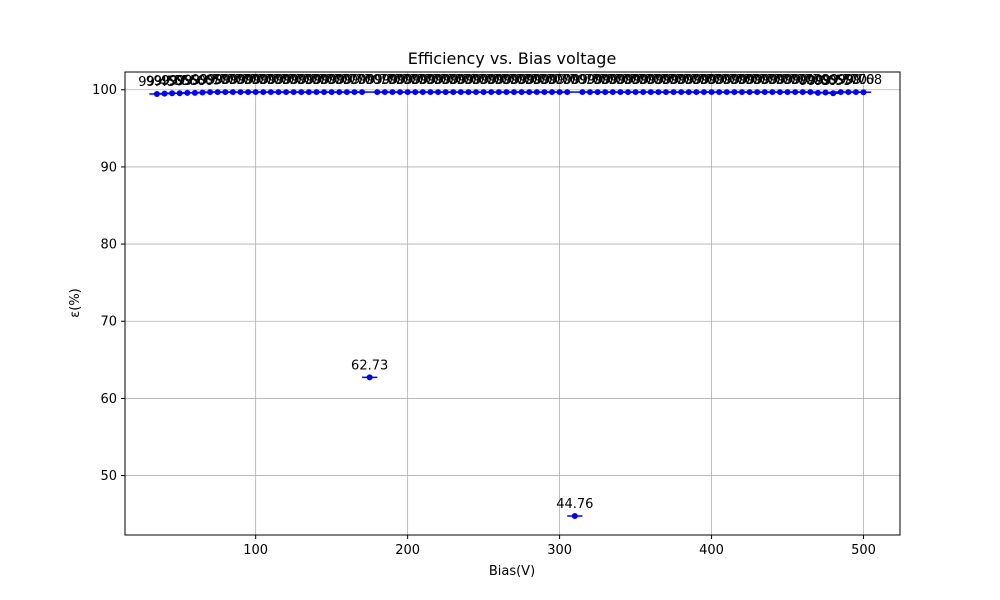  Describe the element at coordinates (255, 550) in the screenshot. I see `x-tick-label: 100` at that location.